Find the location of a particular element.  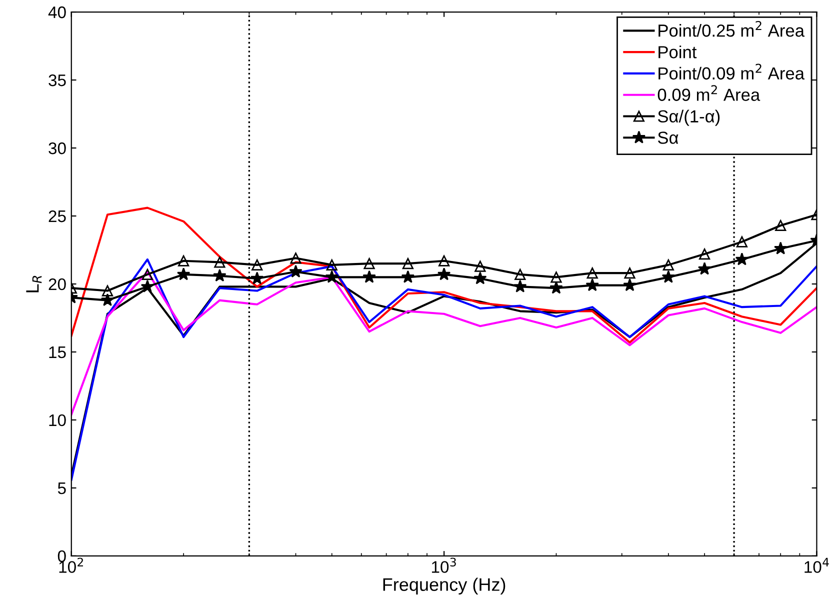

legend-label: Sα is located at coordinates (668, 138).